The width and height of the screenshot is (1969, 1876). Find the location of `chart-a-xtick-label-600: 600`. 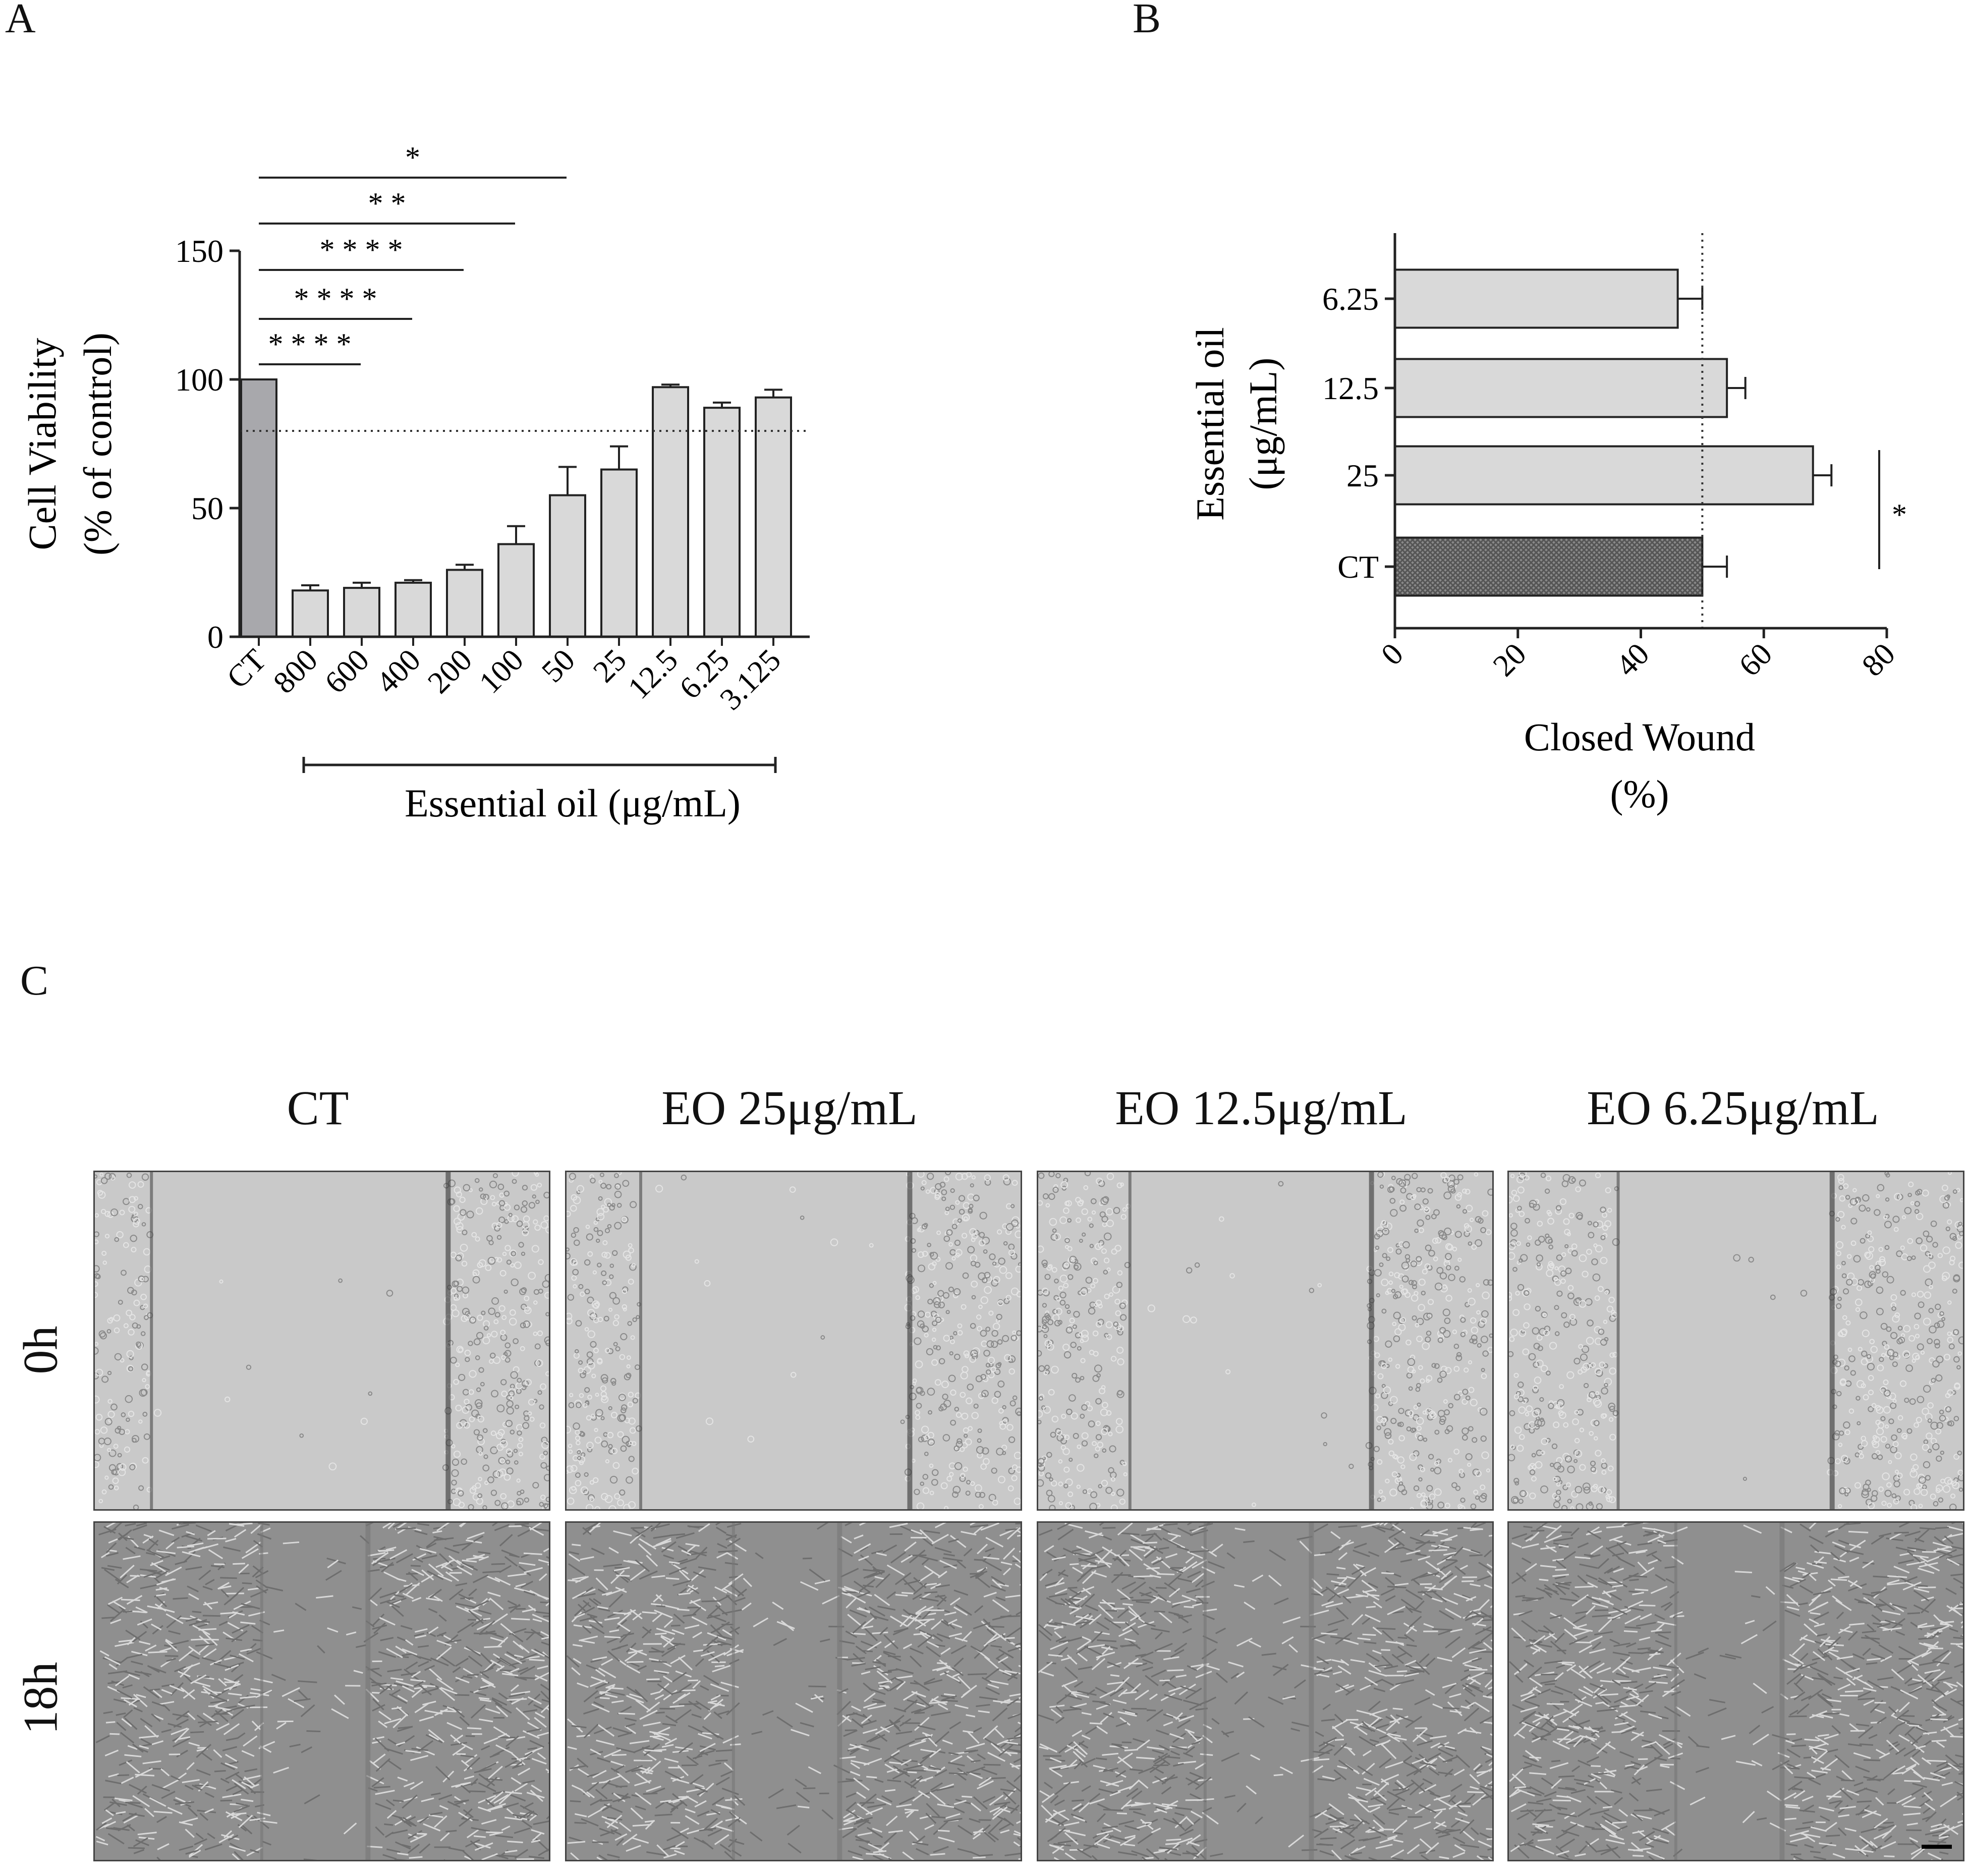

chart-a-xtick-label-600: 600 is located at coordinates (347, 671).